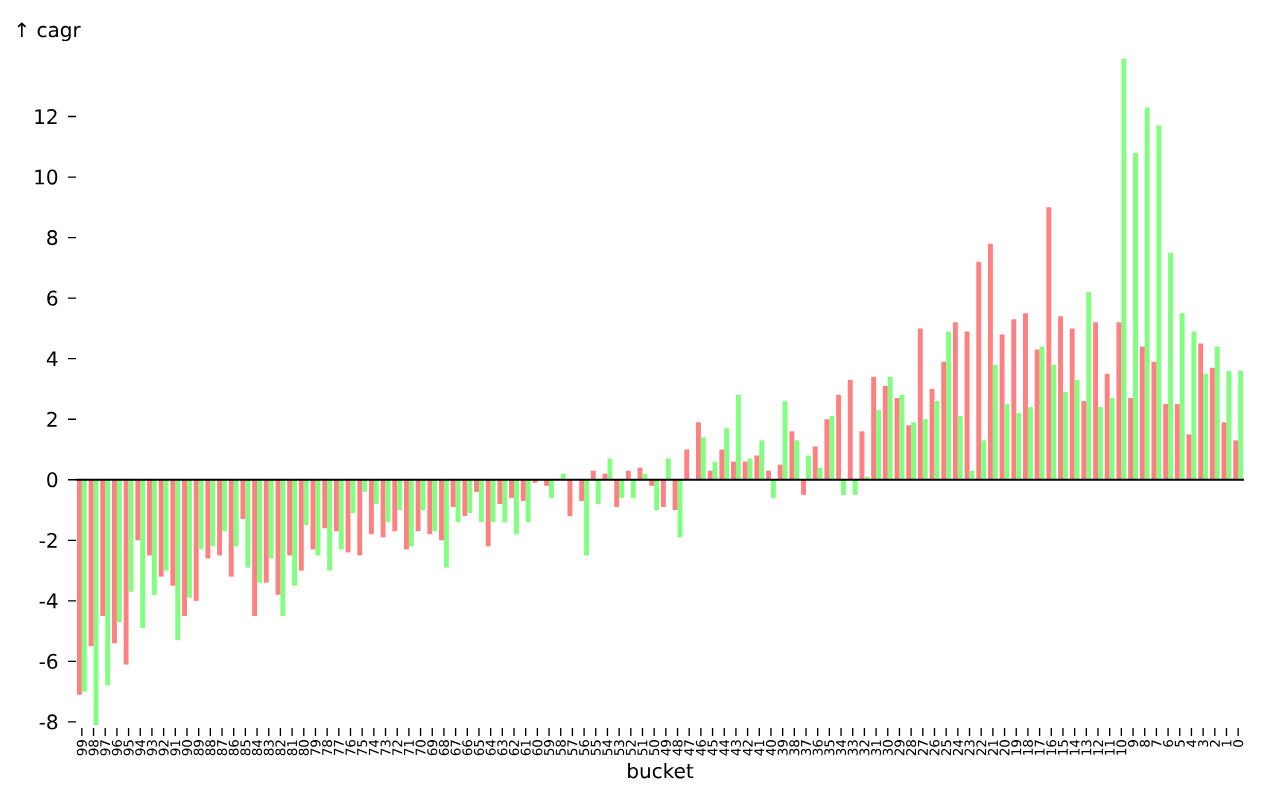 This screenshot has width=1280, height=800. What do you see at coordinates (48, 601) in the screenshot?
I see `y-tick-label: -4` at bounding box center [48, 601].